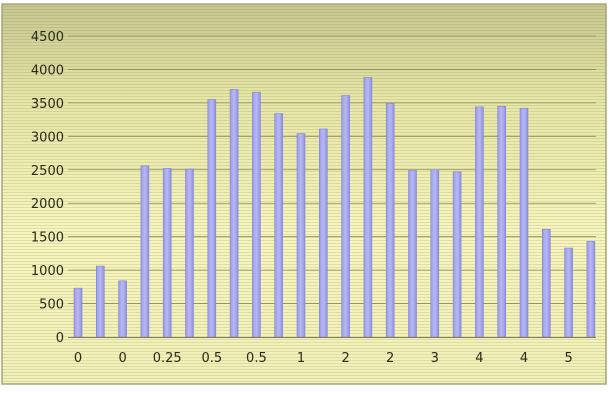  What do you see at coordinates (47, 238) in the screenshot?
I see `y-tick-label: 1500` at bounding box center [47, 238].